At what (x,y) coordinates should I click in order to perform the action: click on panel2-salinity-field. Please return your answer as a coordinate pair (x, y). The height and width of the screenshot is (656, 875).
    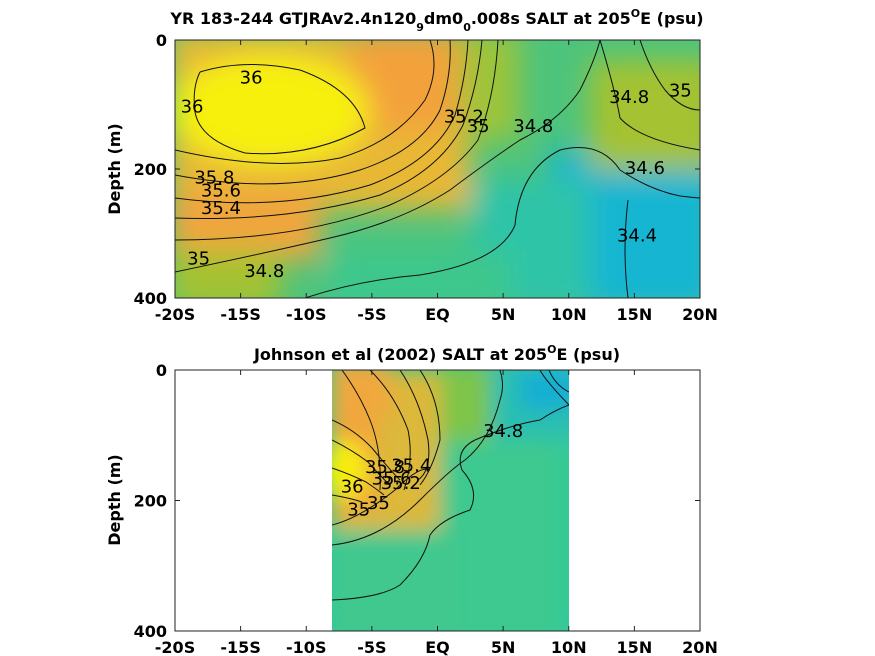
    Looking at the image, I should click on (450, 500).